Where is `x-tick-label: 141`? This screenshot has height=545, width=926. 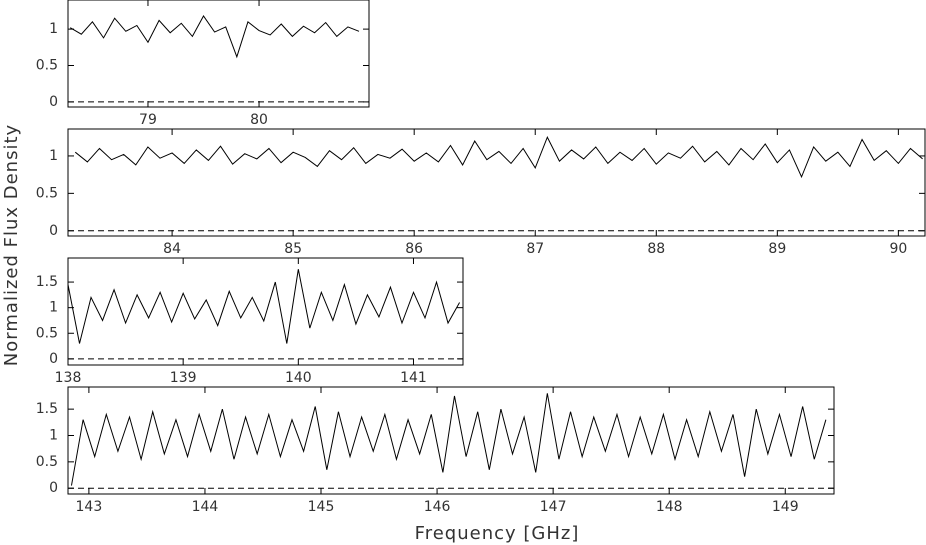
x-tick-label: 141 is located at coordinates (413, 378).